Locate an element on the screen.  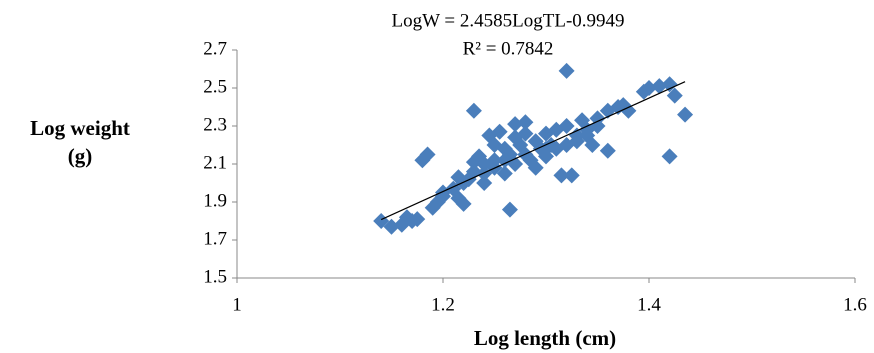
x-tick-label: 1.6 is located at coordinates (855, 304).